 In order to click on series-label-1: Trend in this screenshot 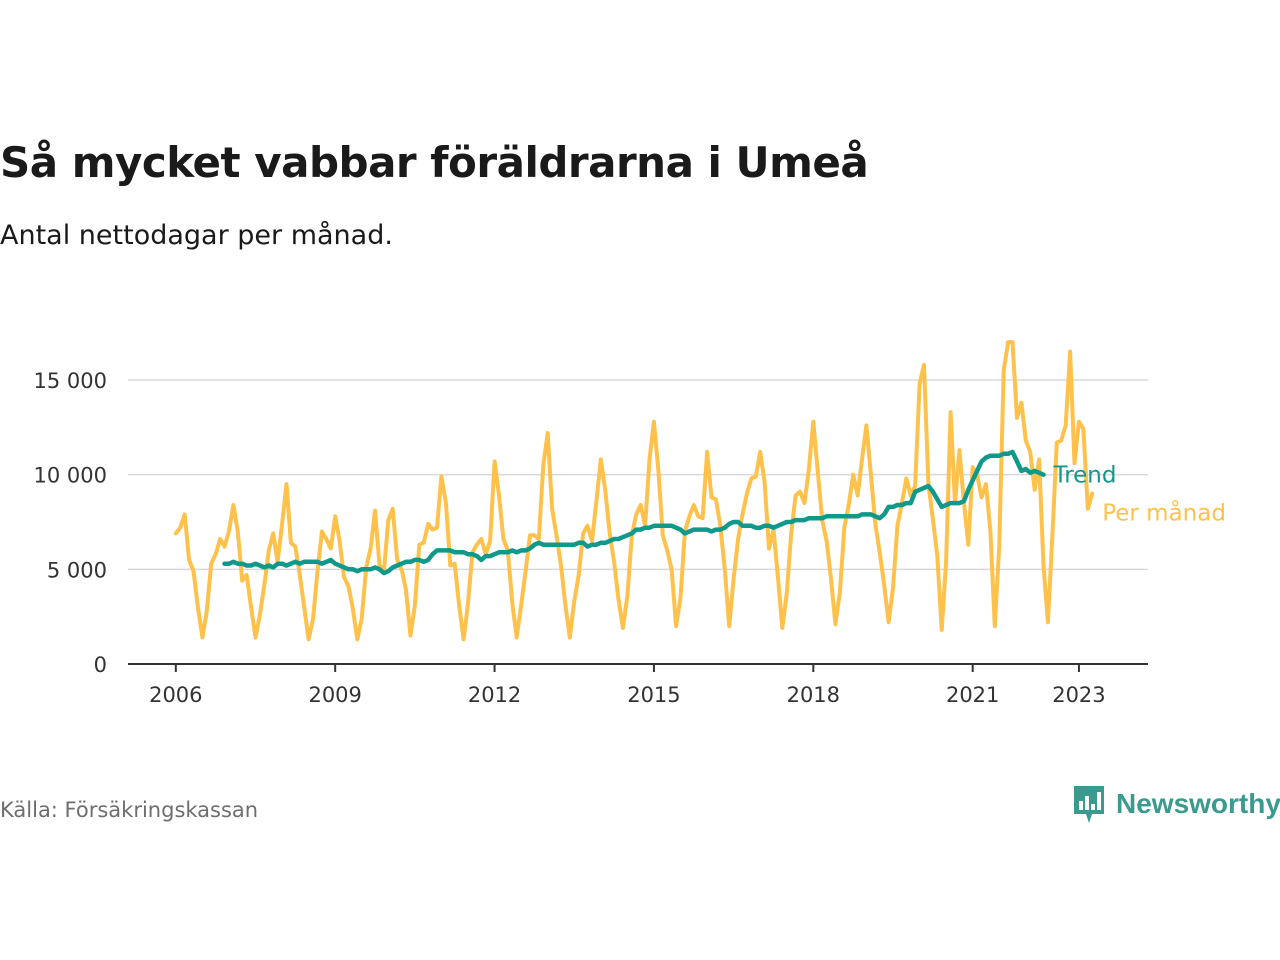, I will do `click(1085, 476)`.